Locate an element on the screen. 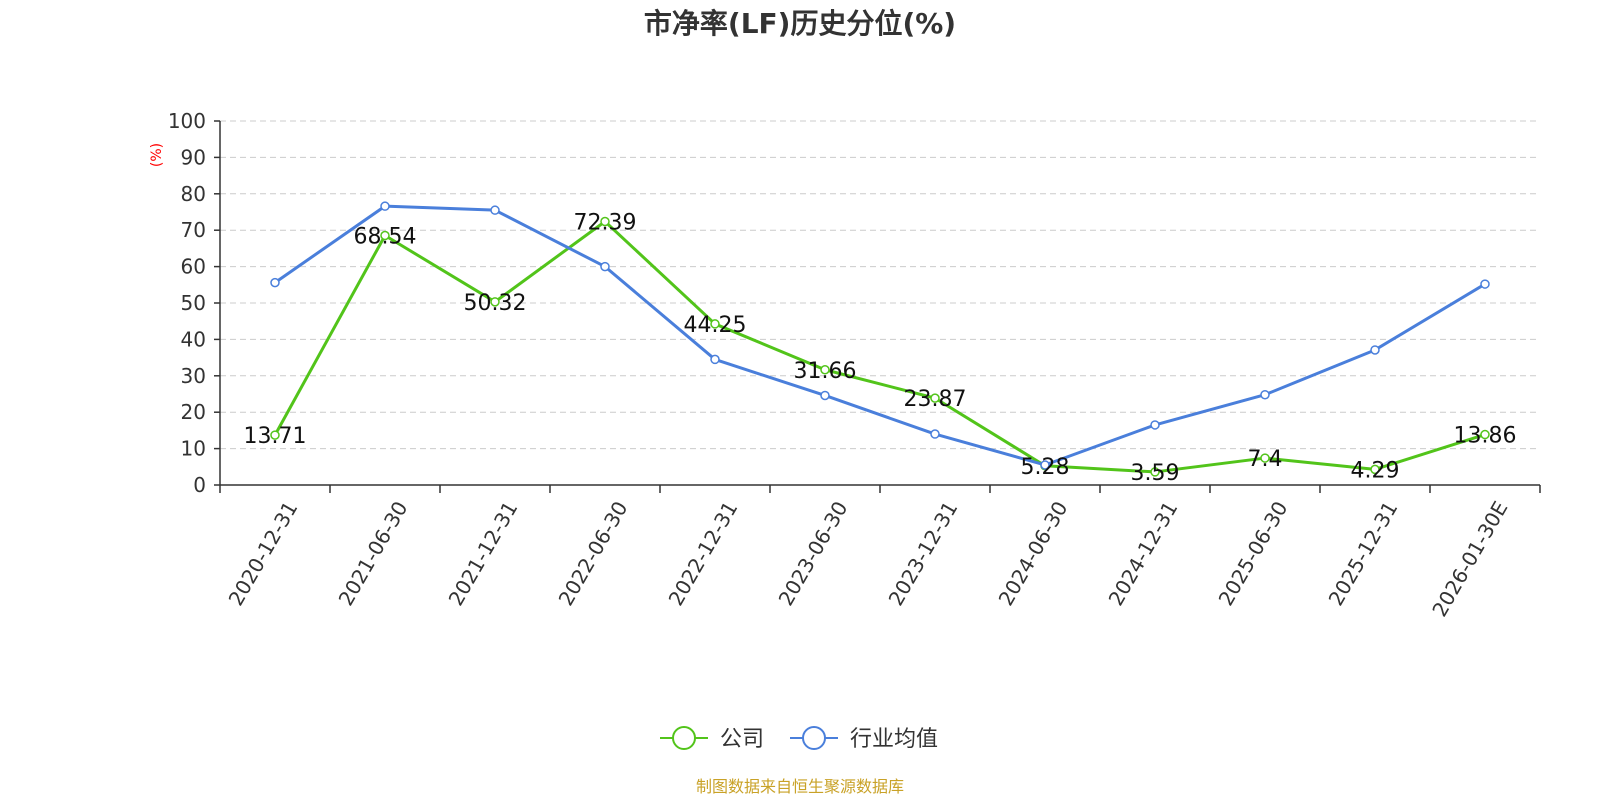 This screenshot has width=1600, height=800. y-tick-label: 60 is located at coordinates (193, 267).